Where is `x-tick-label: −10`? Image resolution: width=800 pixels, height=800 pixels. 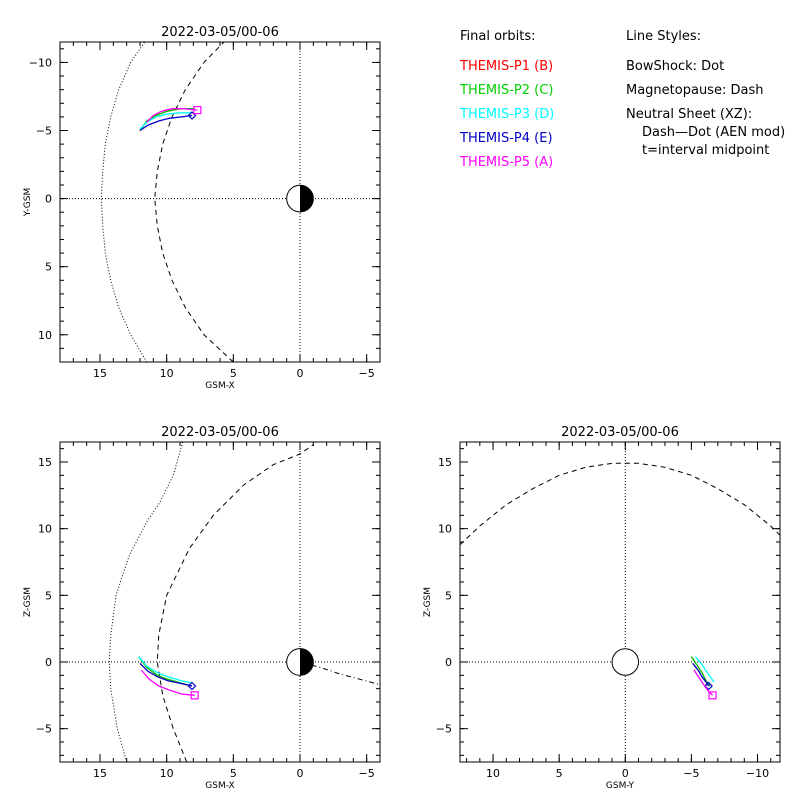
x-tick-label: −10 is located at coordinates (757, 773).